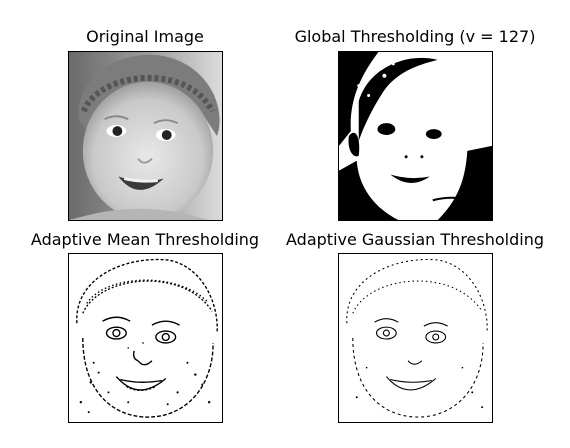 This screenshot has width=570, height=448. Describe the element at coordinates (415, 36) in the screenshot. I see `panel-title-global: Global Thresholding (v = 127)` at that location.